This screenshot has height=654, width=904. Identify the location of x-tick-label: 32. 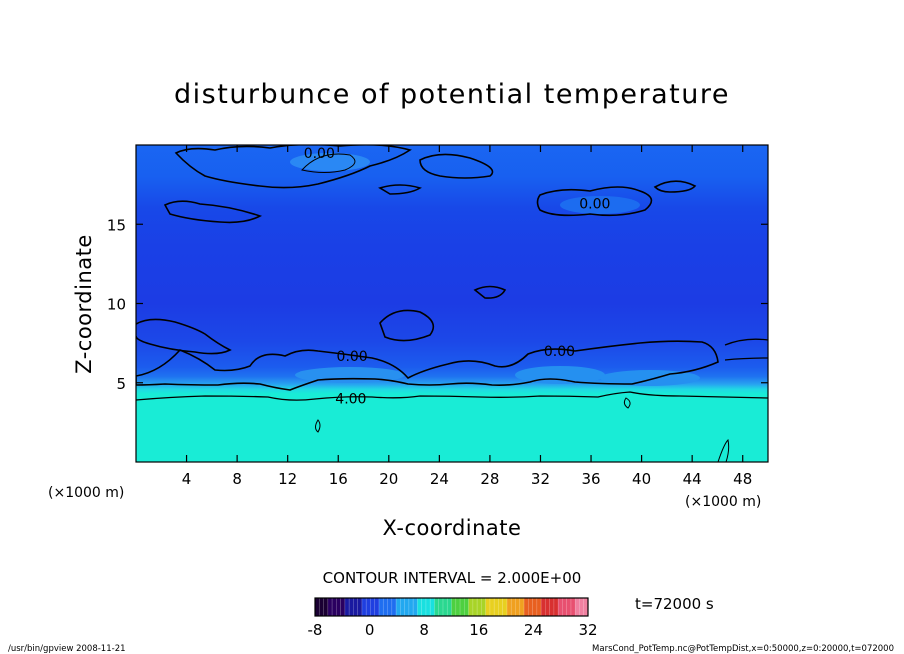
(540, 479).